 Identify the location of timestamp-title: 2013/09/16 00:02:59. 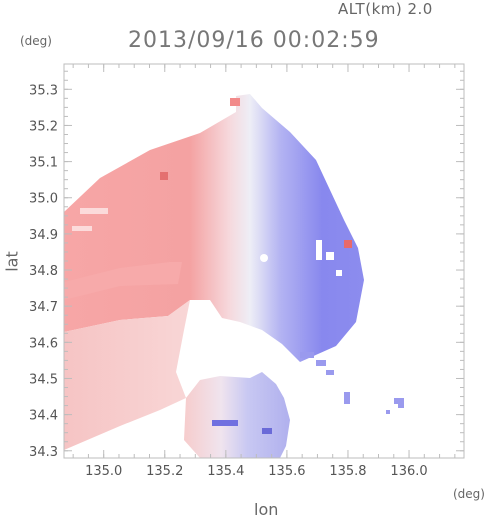
(254, 40).